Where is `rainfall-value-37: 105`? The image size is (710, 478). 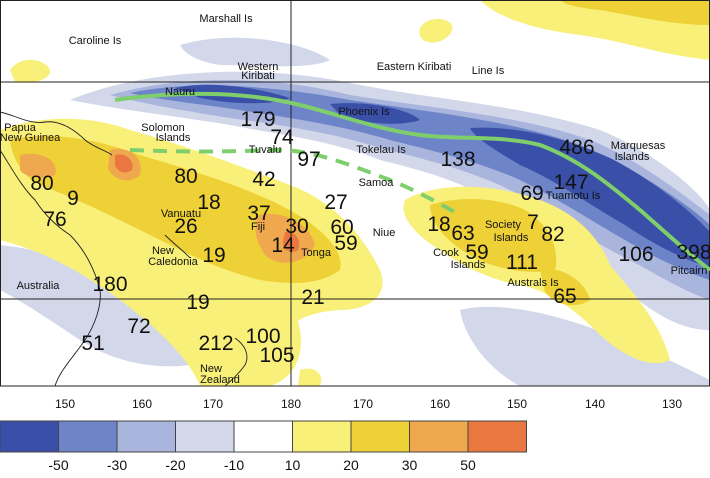 rainfall-value-37: 105 is located at coordinates (276, 355).